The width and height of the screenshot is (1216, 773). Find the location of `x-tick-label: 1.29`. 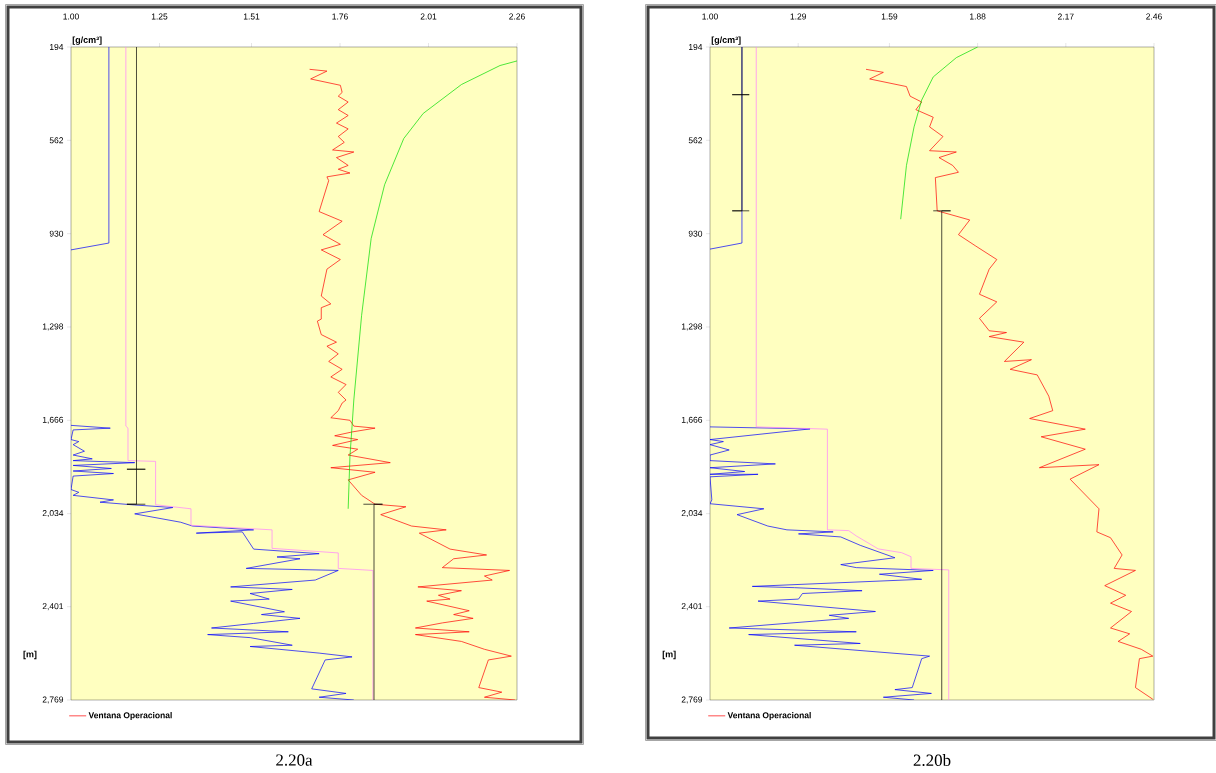

x-tick-label: 1.29 is located at coordinates (798, 16).